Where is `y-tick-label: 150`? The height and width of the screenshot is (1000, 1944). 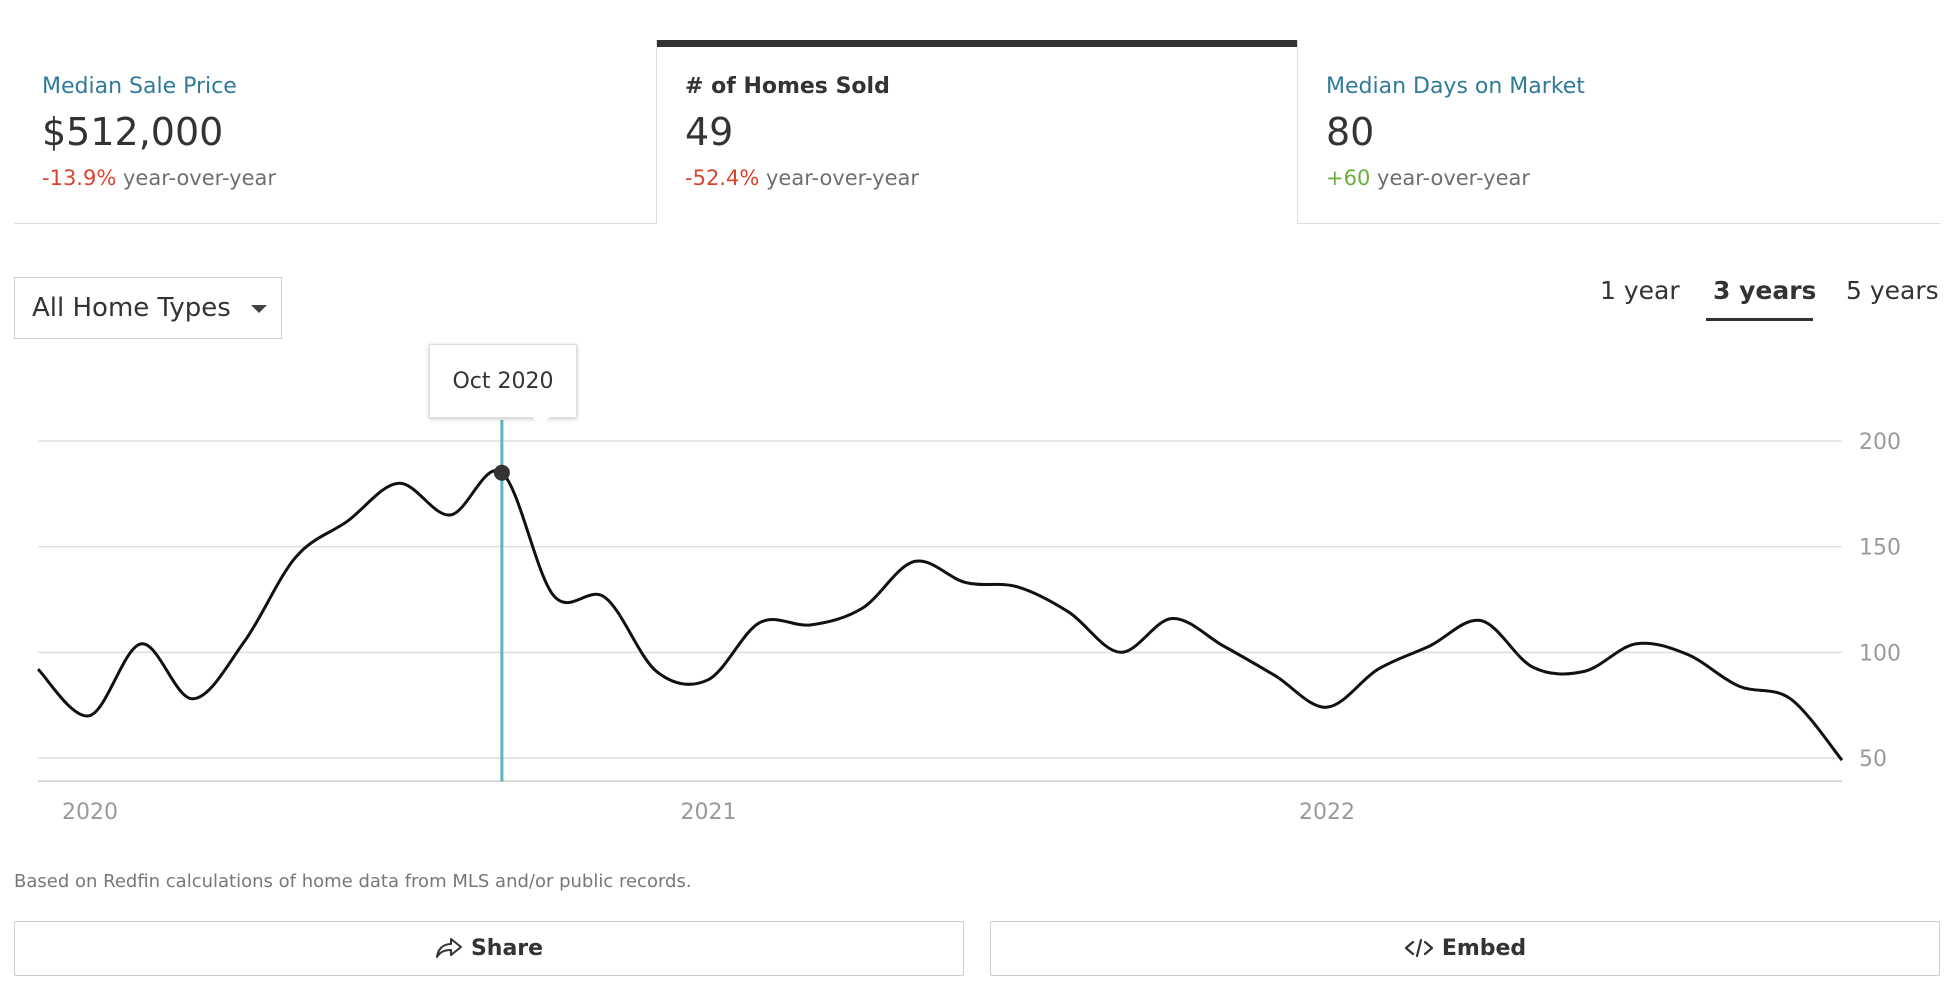 y-tick-label: 150 is located at coordinates (1880, 548).